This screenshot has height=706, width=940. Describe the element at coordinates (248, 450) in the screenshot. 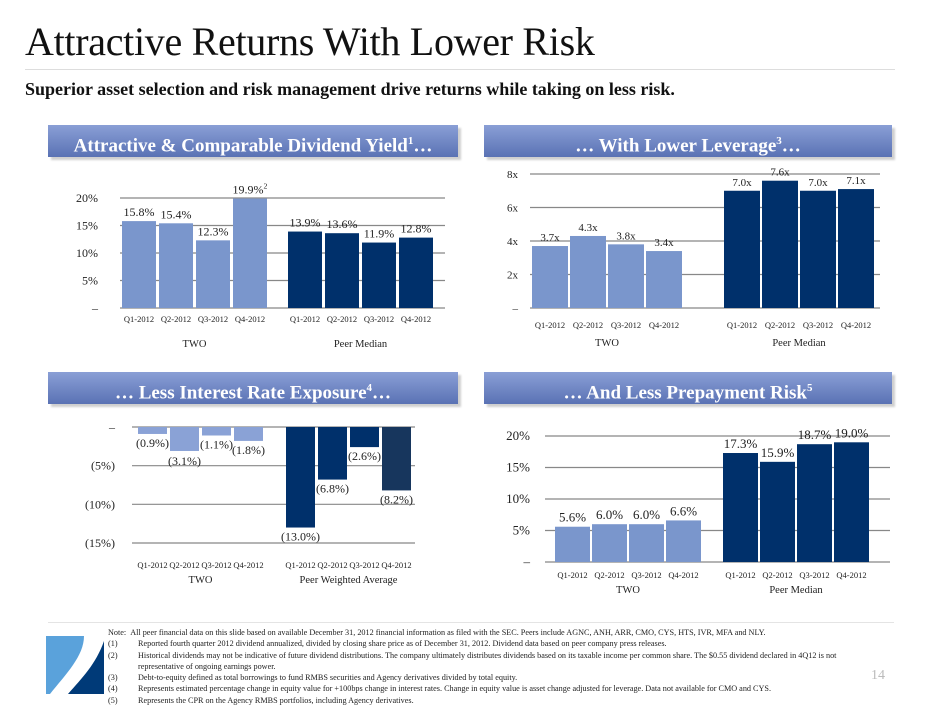

I see `data-label: (1.8%)` at that location.